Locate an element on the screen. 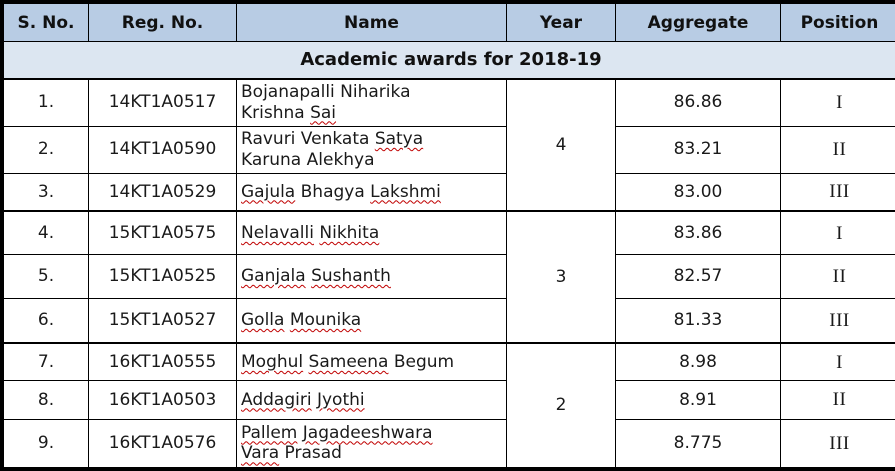  name-text: Begum is located at coordinates (421, 361).